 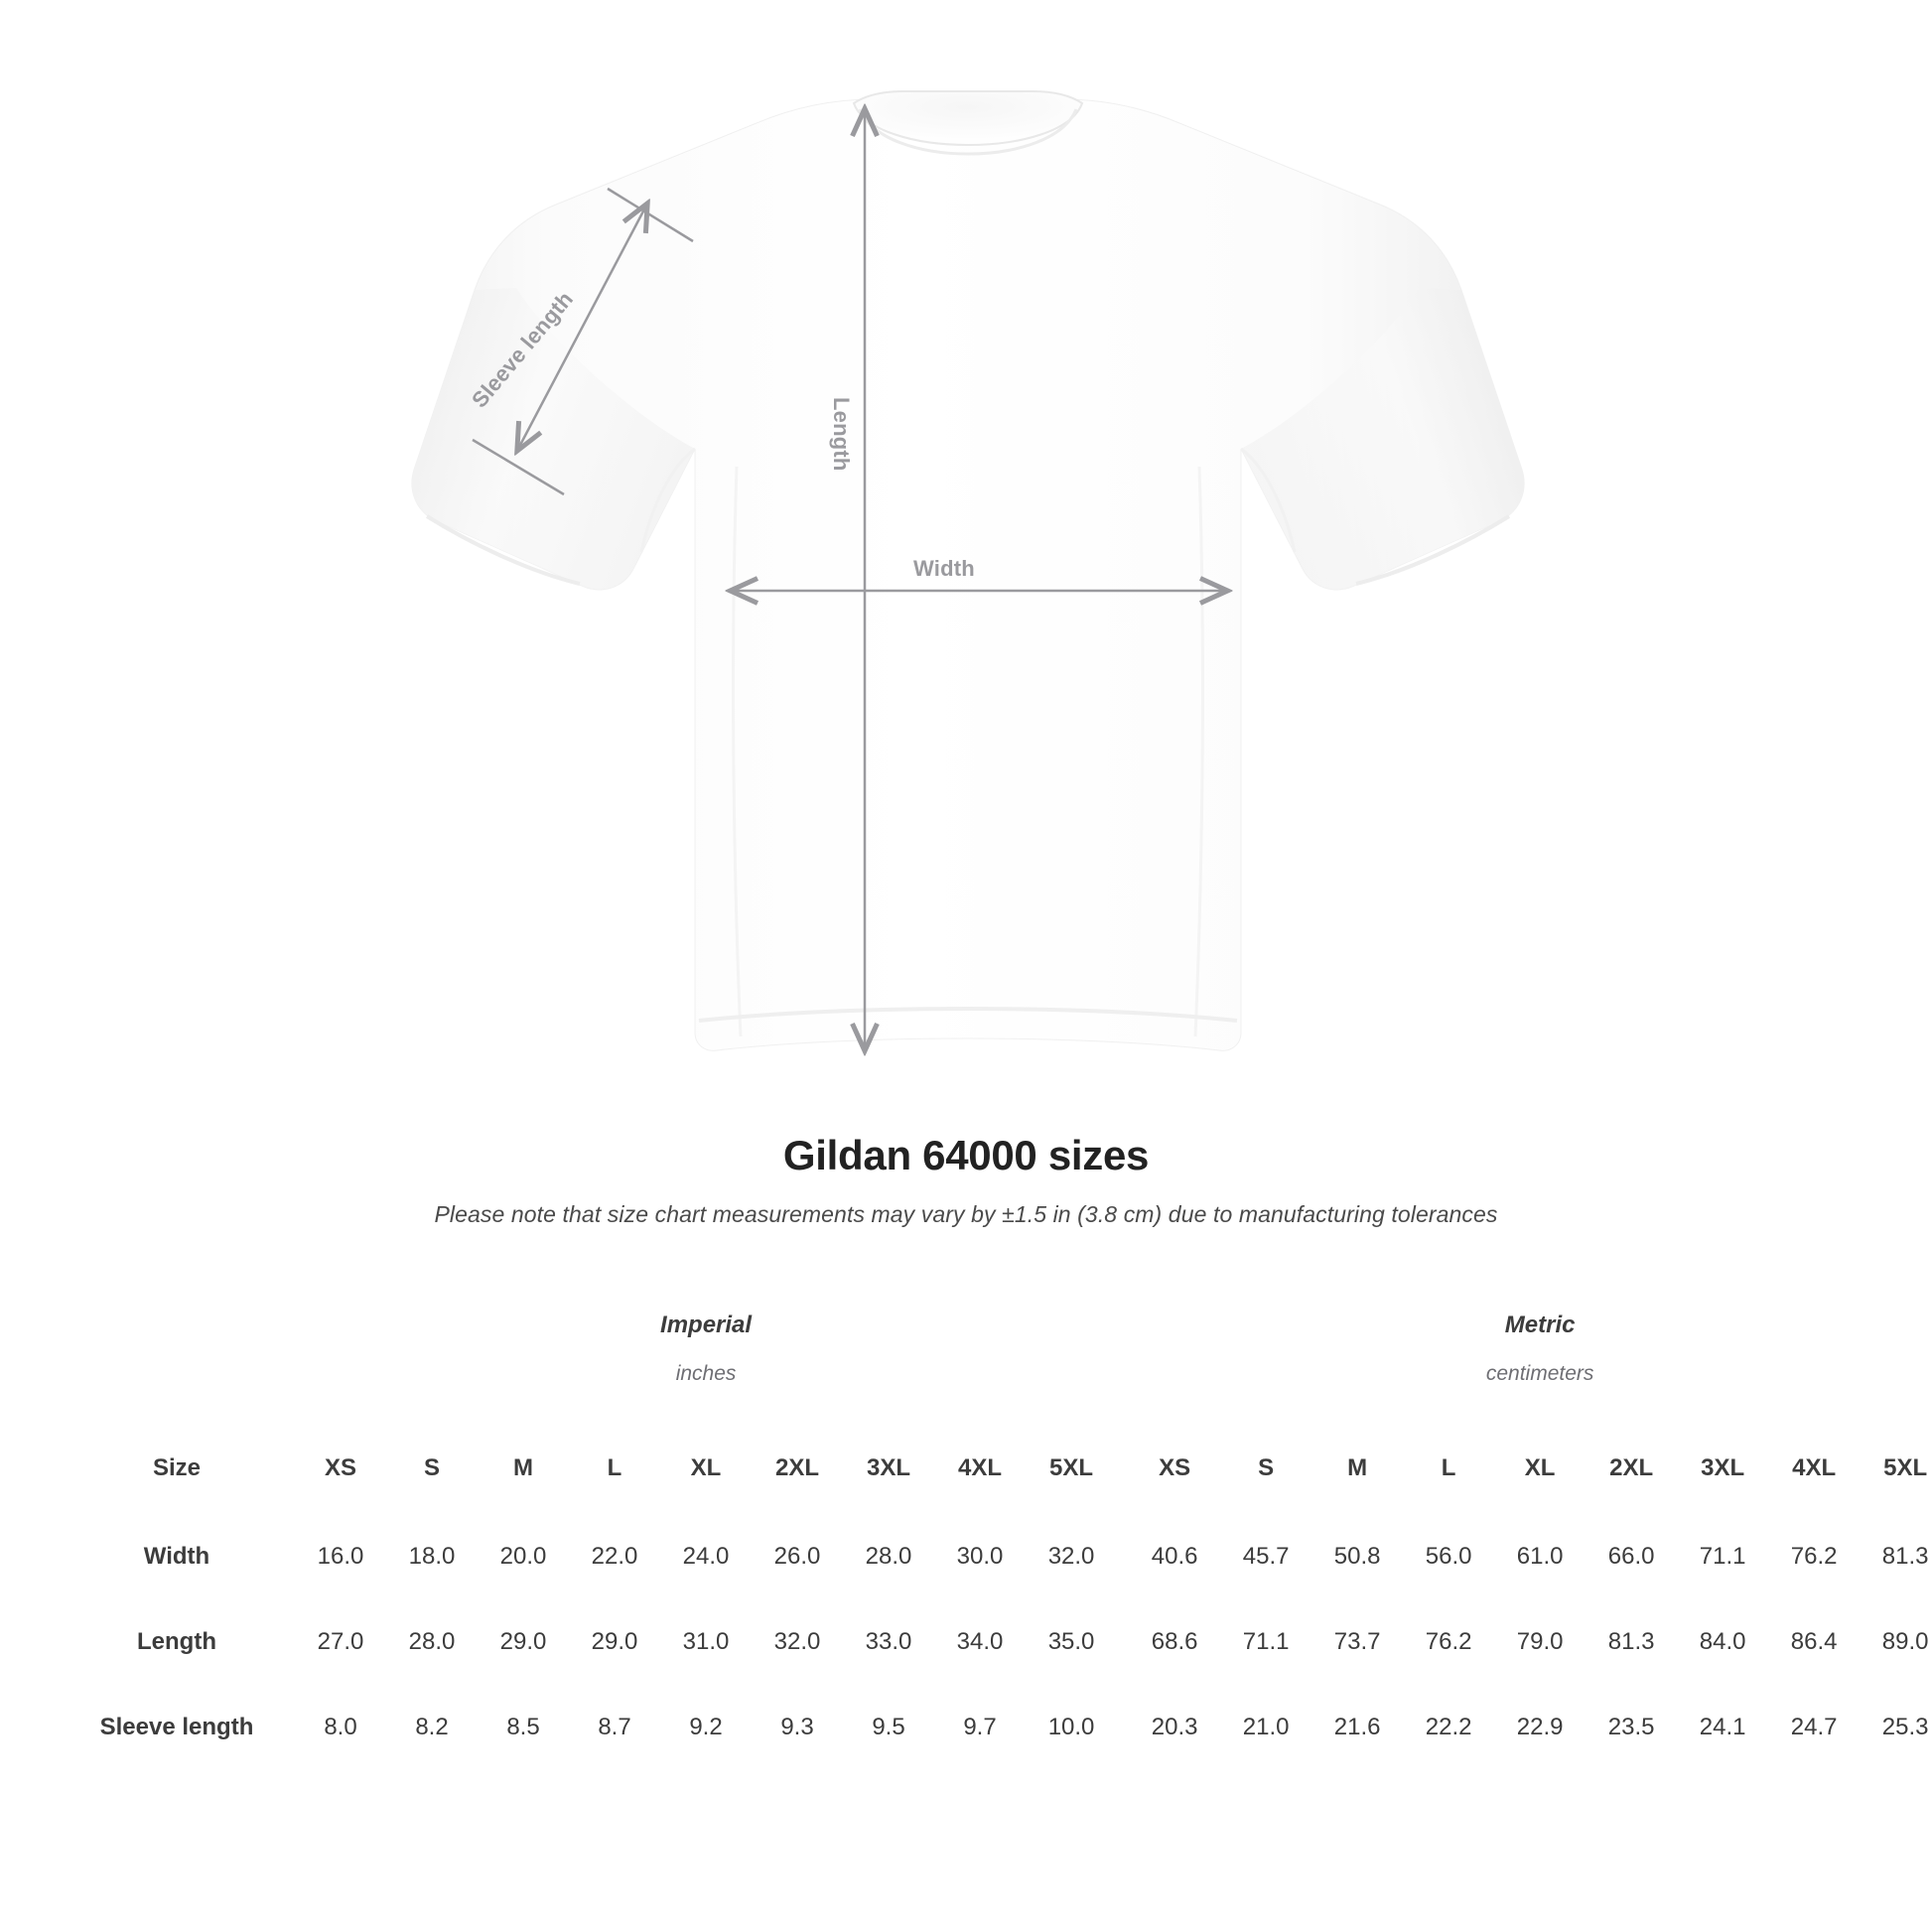 What do you see at coordinates (1266, 1727) in the screenshot?
I see `cell-sleeve-length-metric-s: 21.0` at bounding box center [1266, 1727].